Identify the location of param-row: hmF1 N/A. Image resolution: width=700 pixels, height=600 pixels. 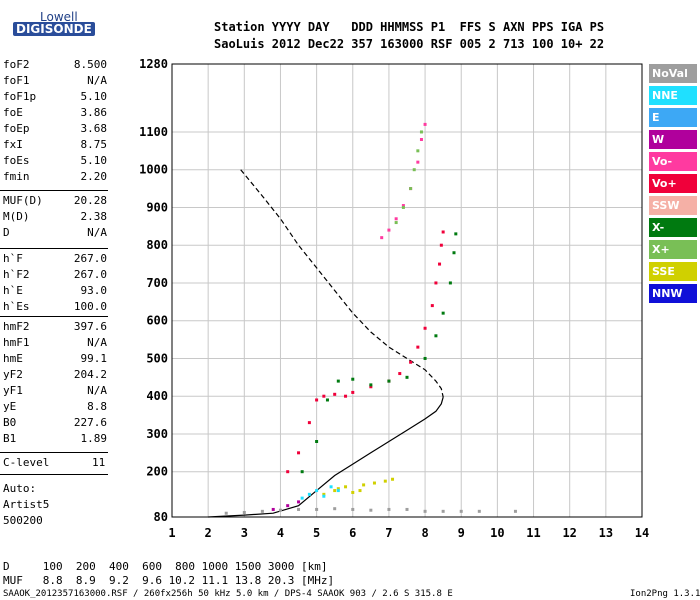
(55, 344).